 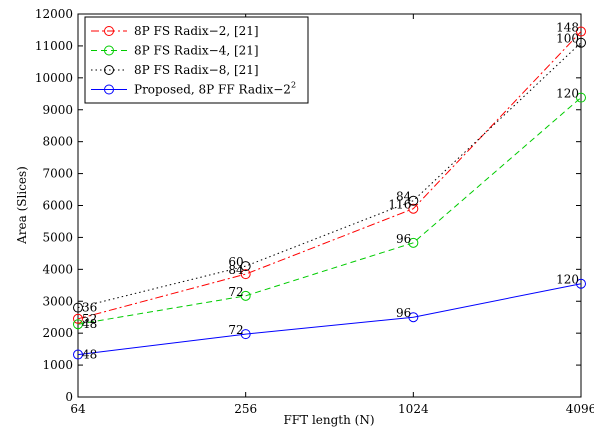 What do you see at coordinates (245, 409) in the screenshot?
I see `x-tick-label: 256` at bounding box center [245, 409].